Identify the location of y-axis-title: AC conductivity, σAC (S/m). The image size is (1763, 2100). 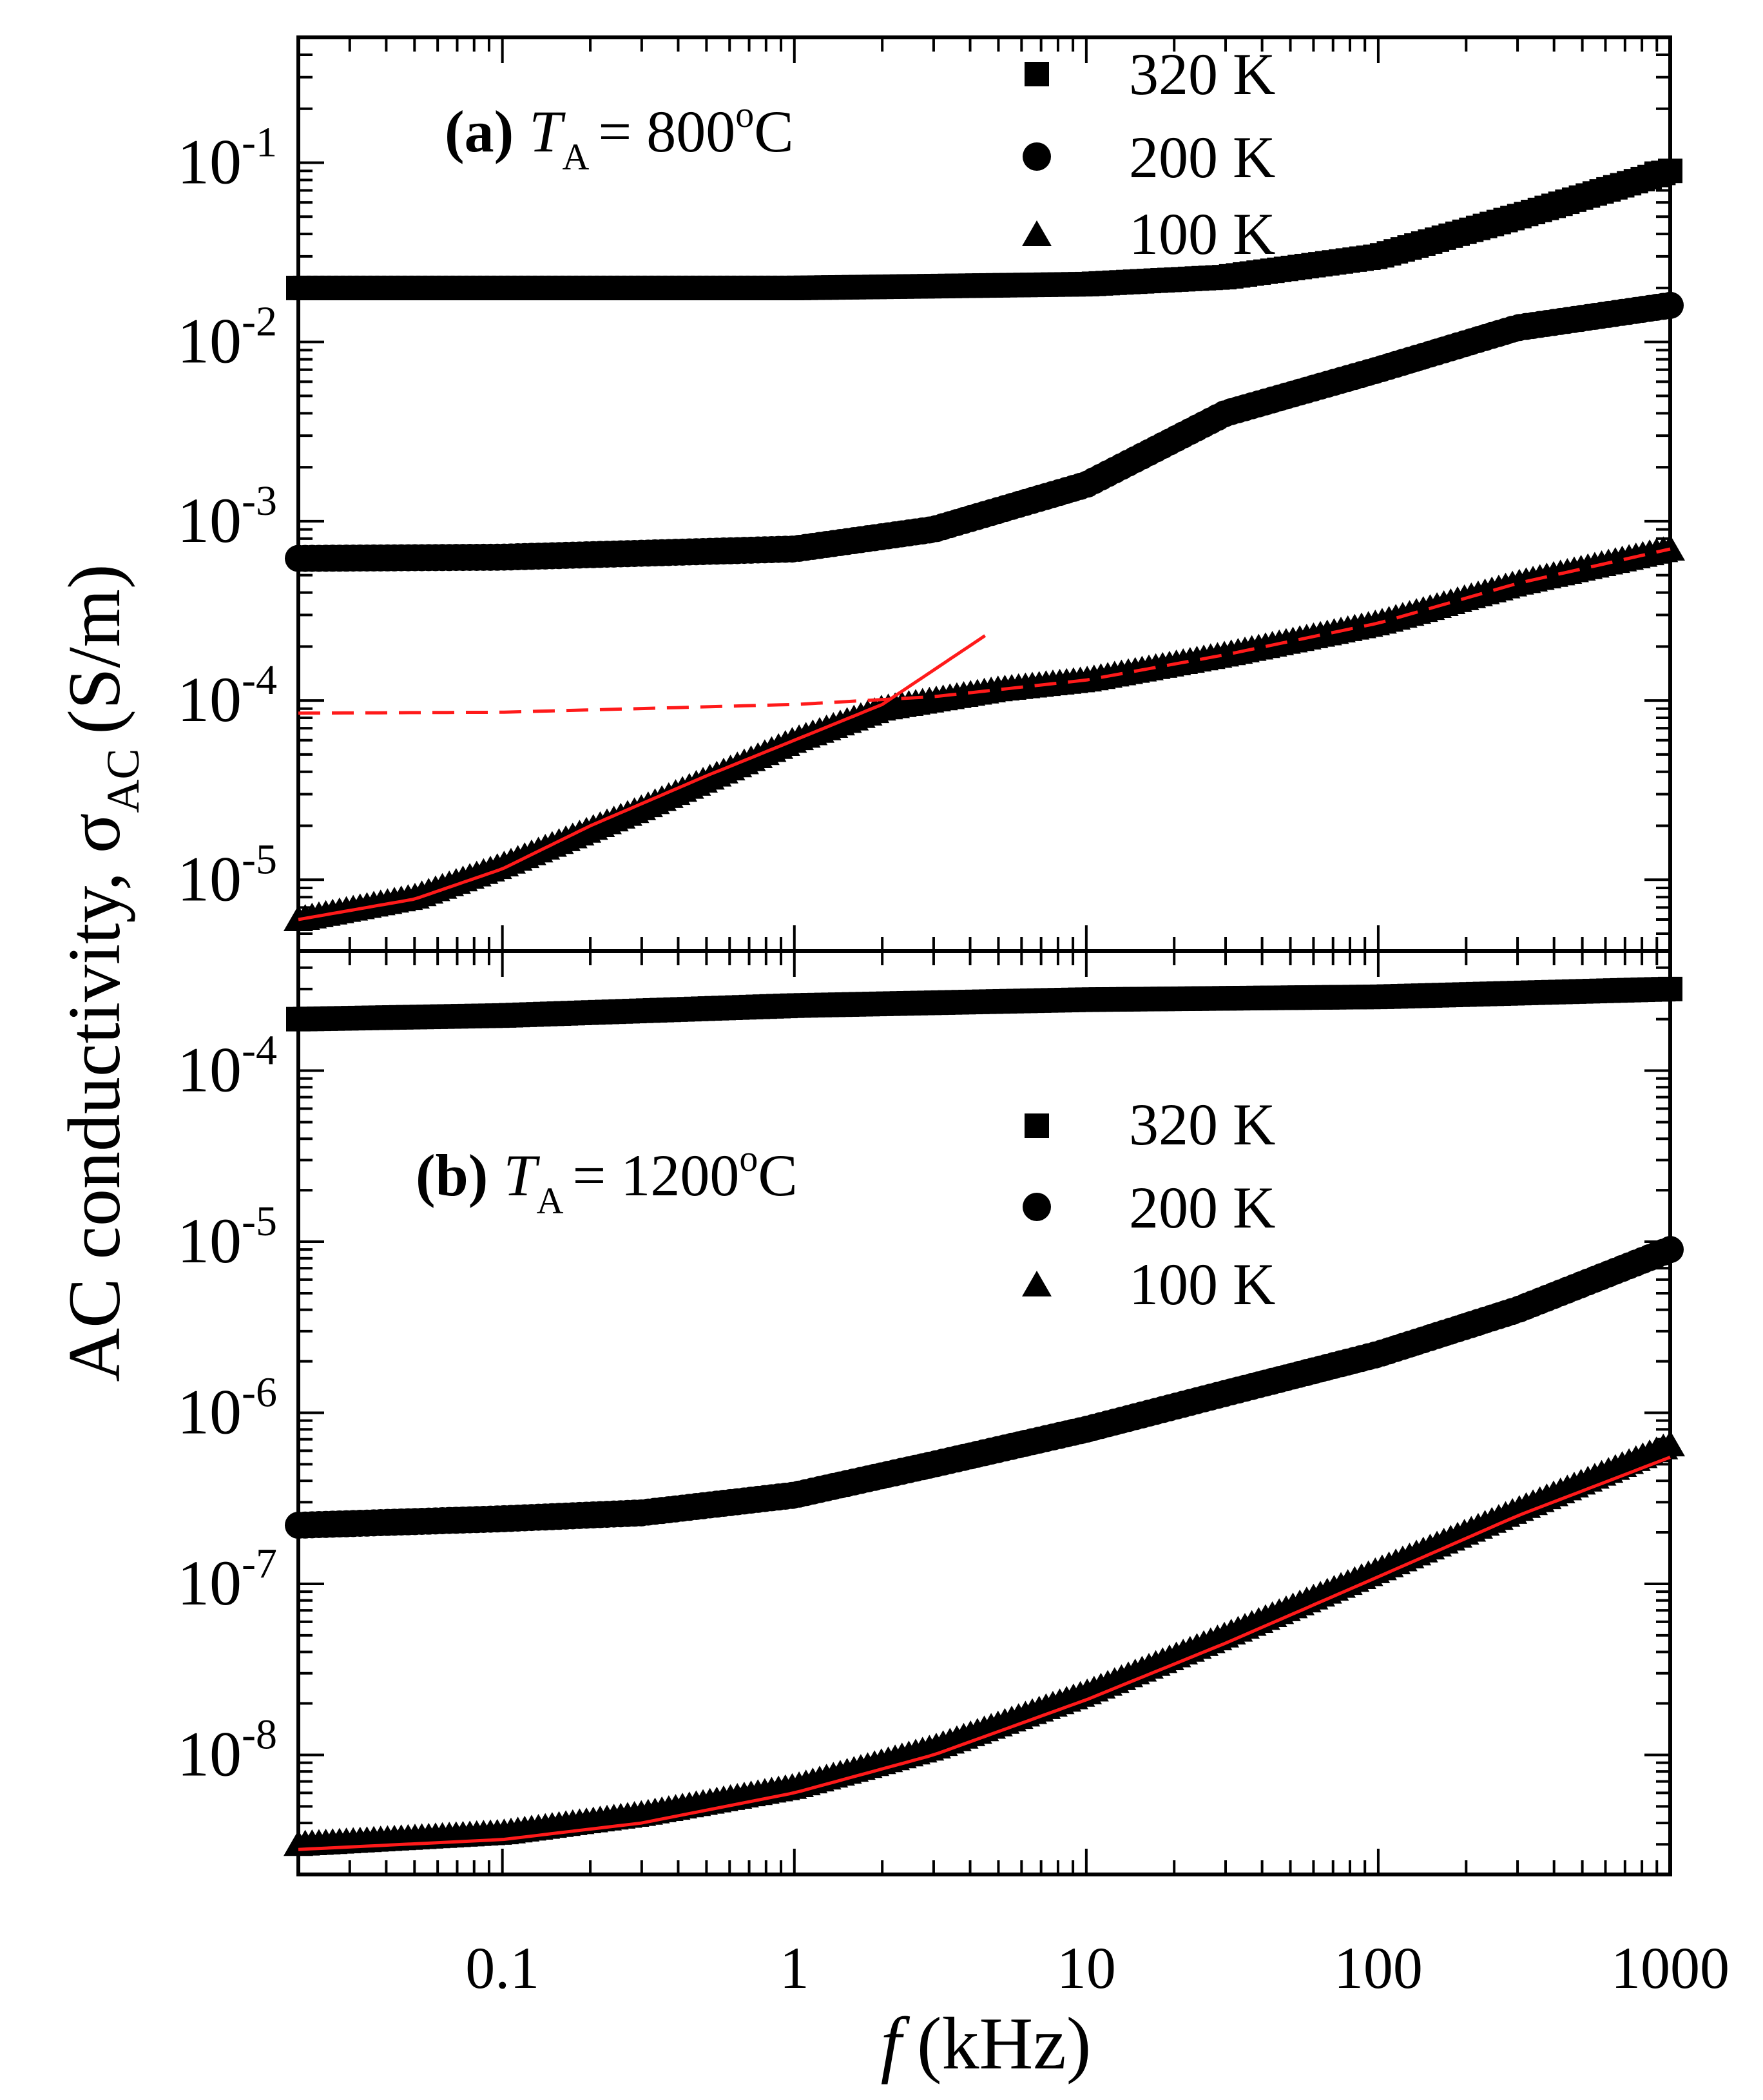
(101, 973).